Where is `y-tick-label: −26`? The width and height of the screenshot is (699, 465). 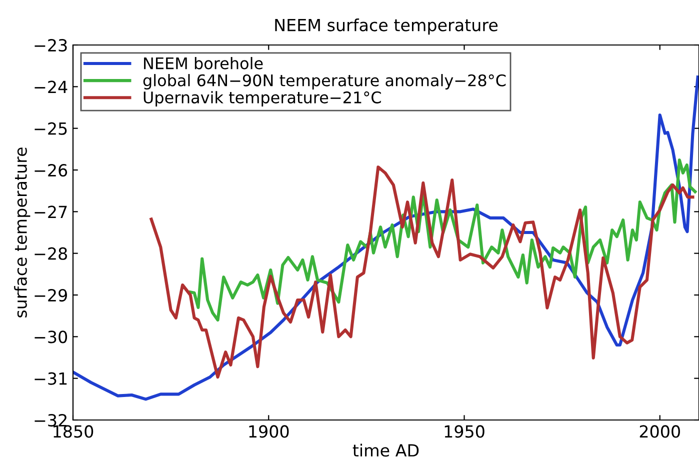 y-tick-label: −26 is located at coordinates (51, 170).